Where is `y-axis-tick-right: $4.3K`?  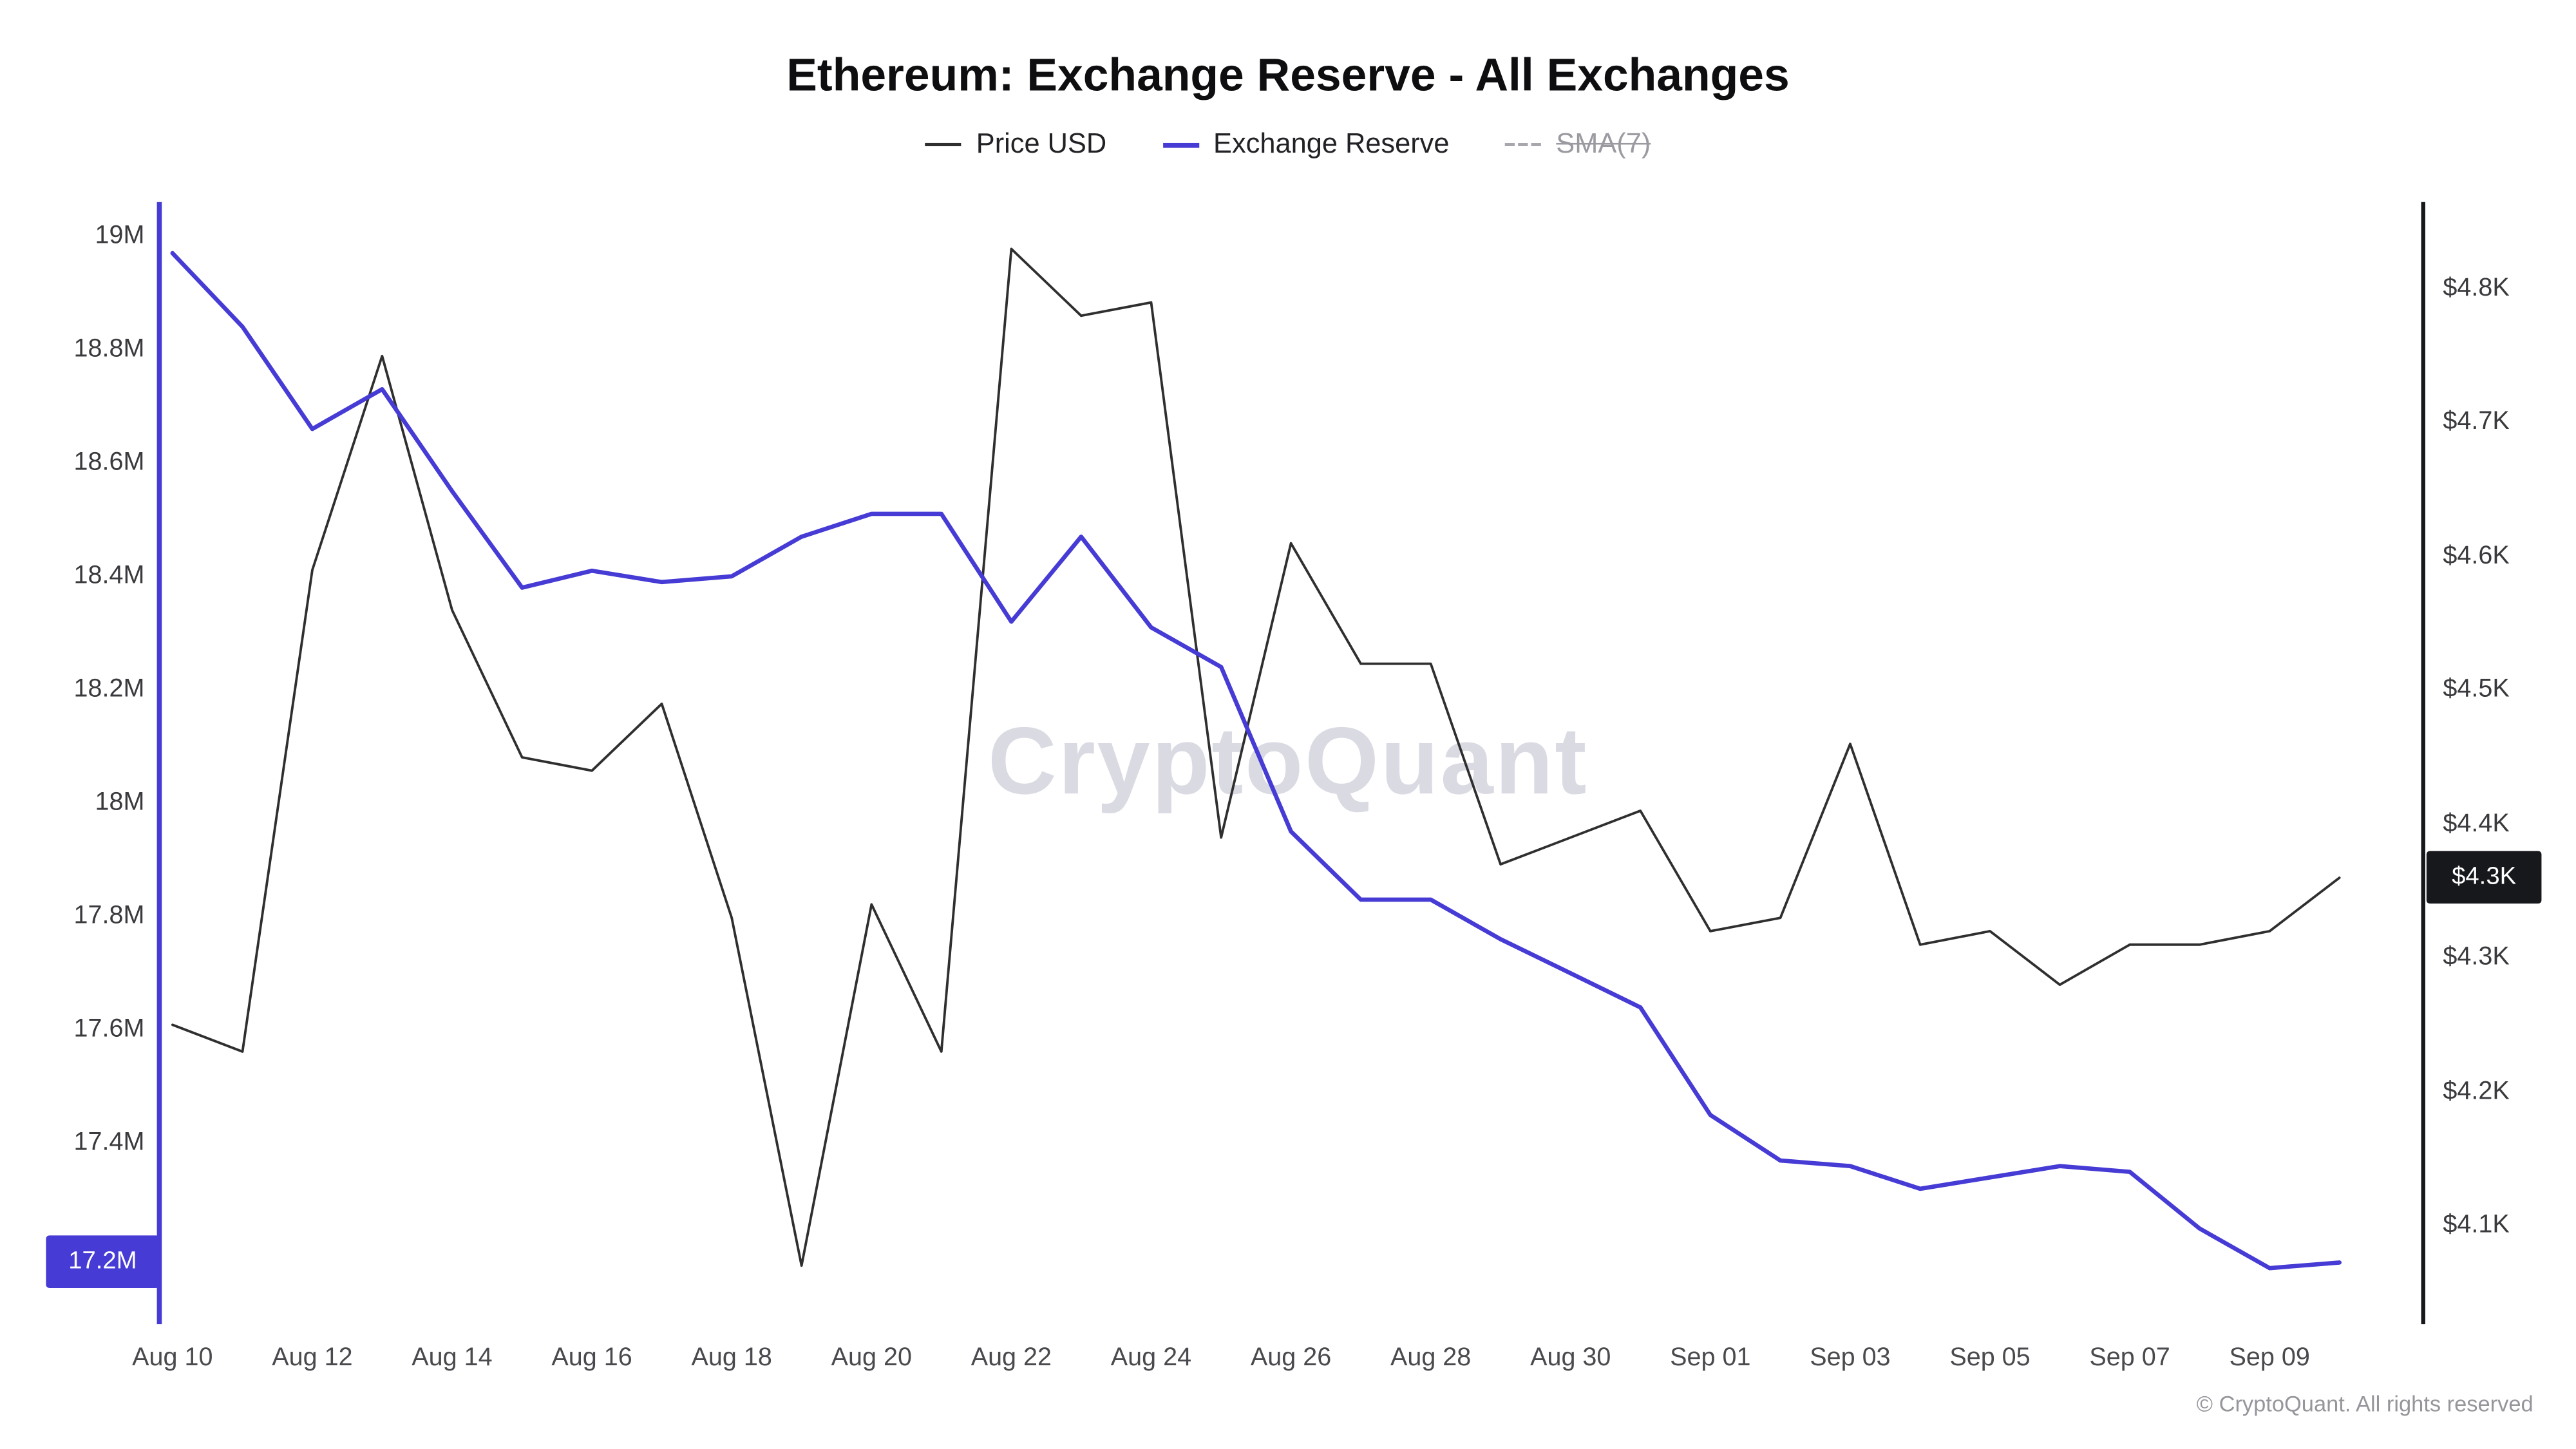 y-axis-tick-right: $4.3K is located at coordinates (2476, 957).